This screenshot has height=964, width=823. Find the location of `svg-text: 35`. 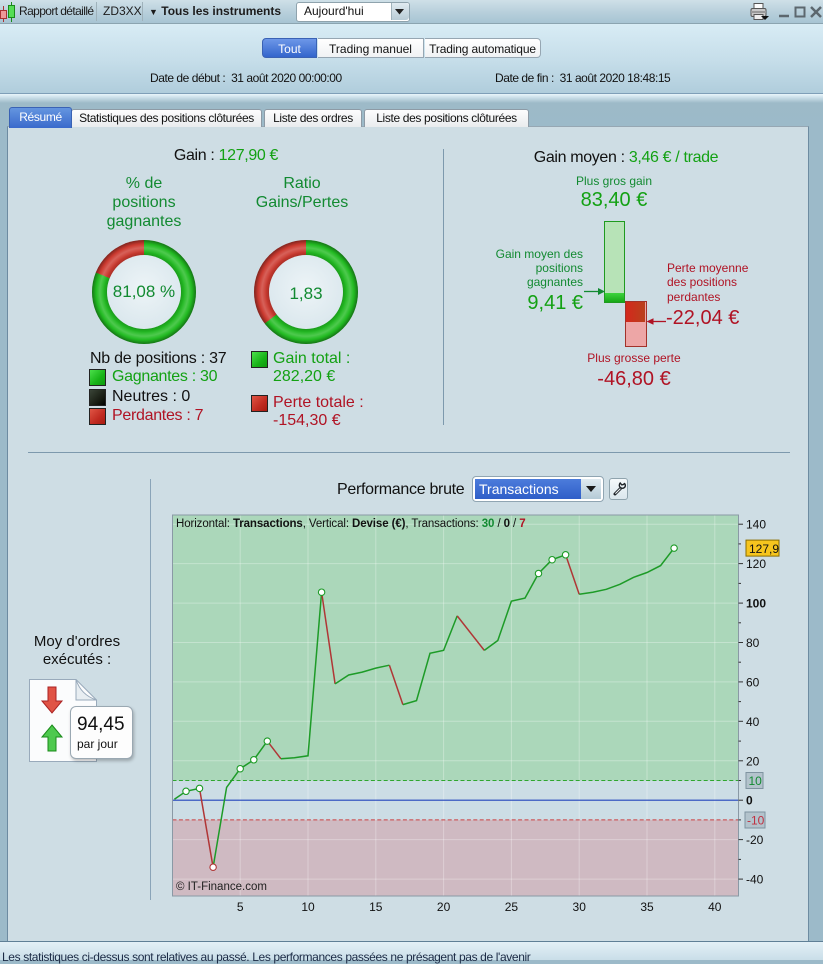

svg-text: 35 is located at coordinates (647, 907).